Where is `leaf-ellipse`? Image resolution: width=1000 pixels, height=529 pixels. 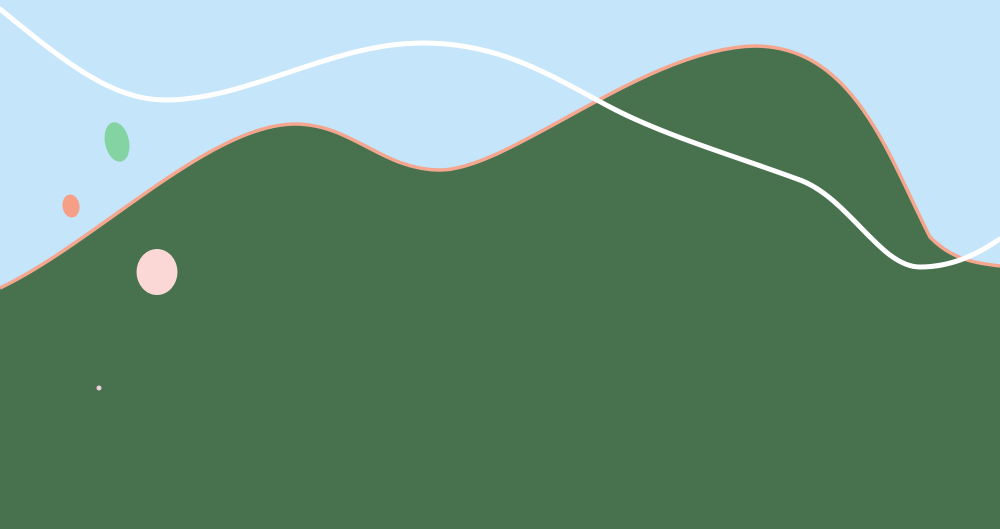 leaf-ellipse is located at coordinates (117, 142).